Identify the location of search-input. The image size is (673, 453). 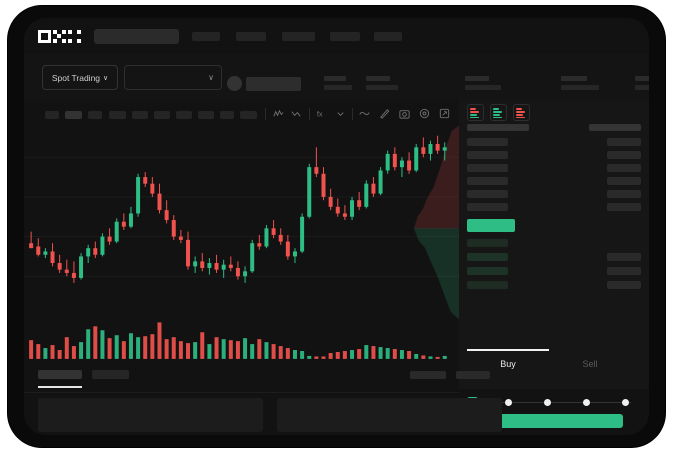
(136, 36).